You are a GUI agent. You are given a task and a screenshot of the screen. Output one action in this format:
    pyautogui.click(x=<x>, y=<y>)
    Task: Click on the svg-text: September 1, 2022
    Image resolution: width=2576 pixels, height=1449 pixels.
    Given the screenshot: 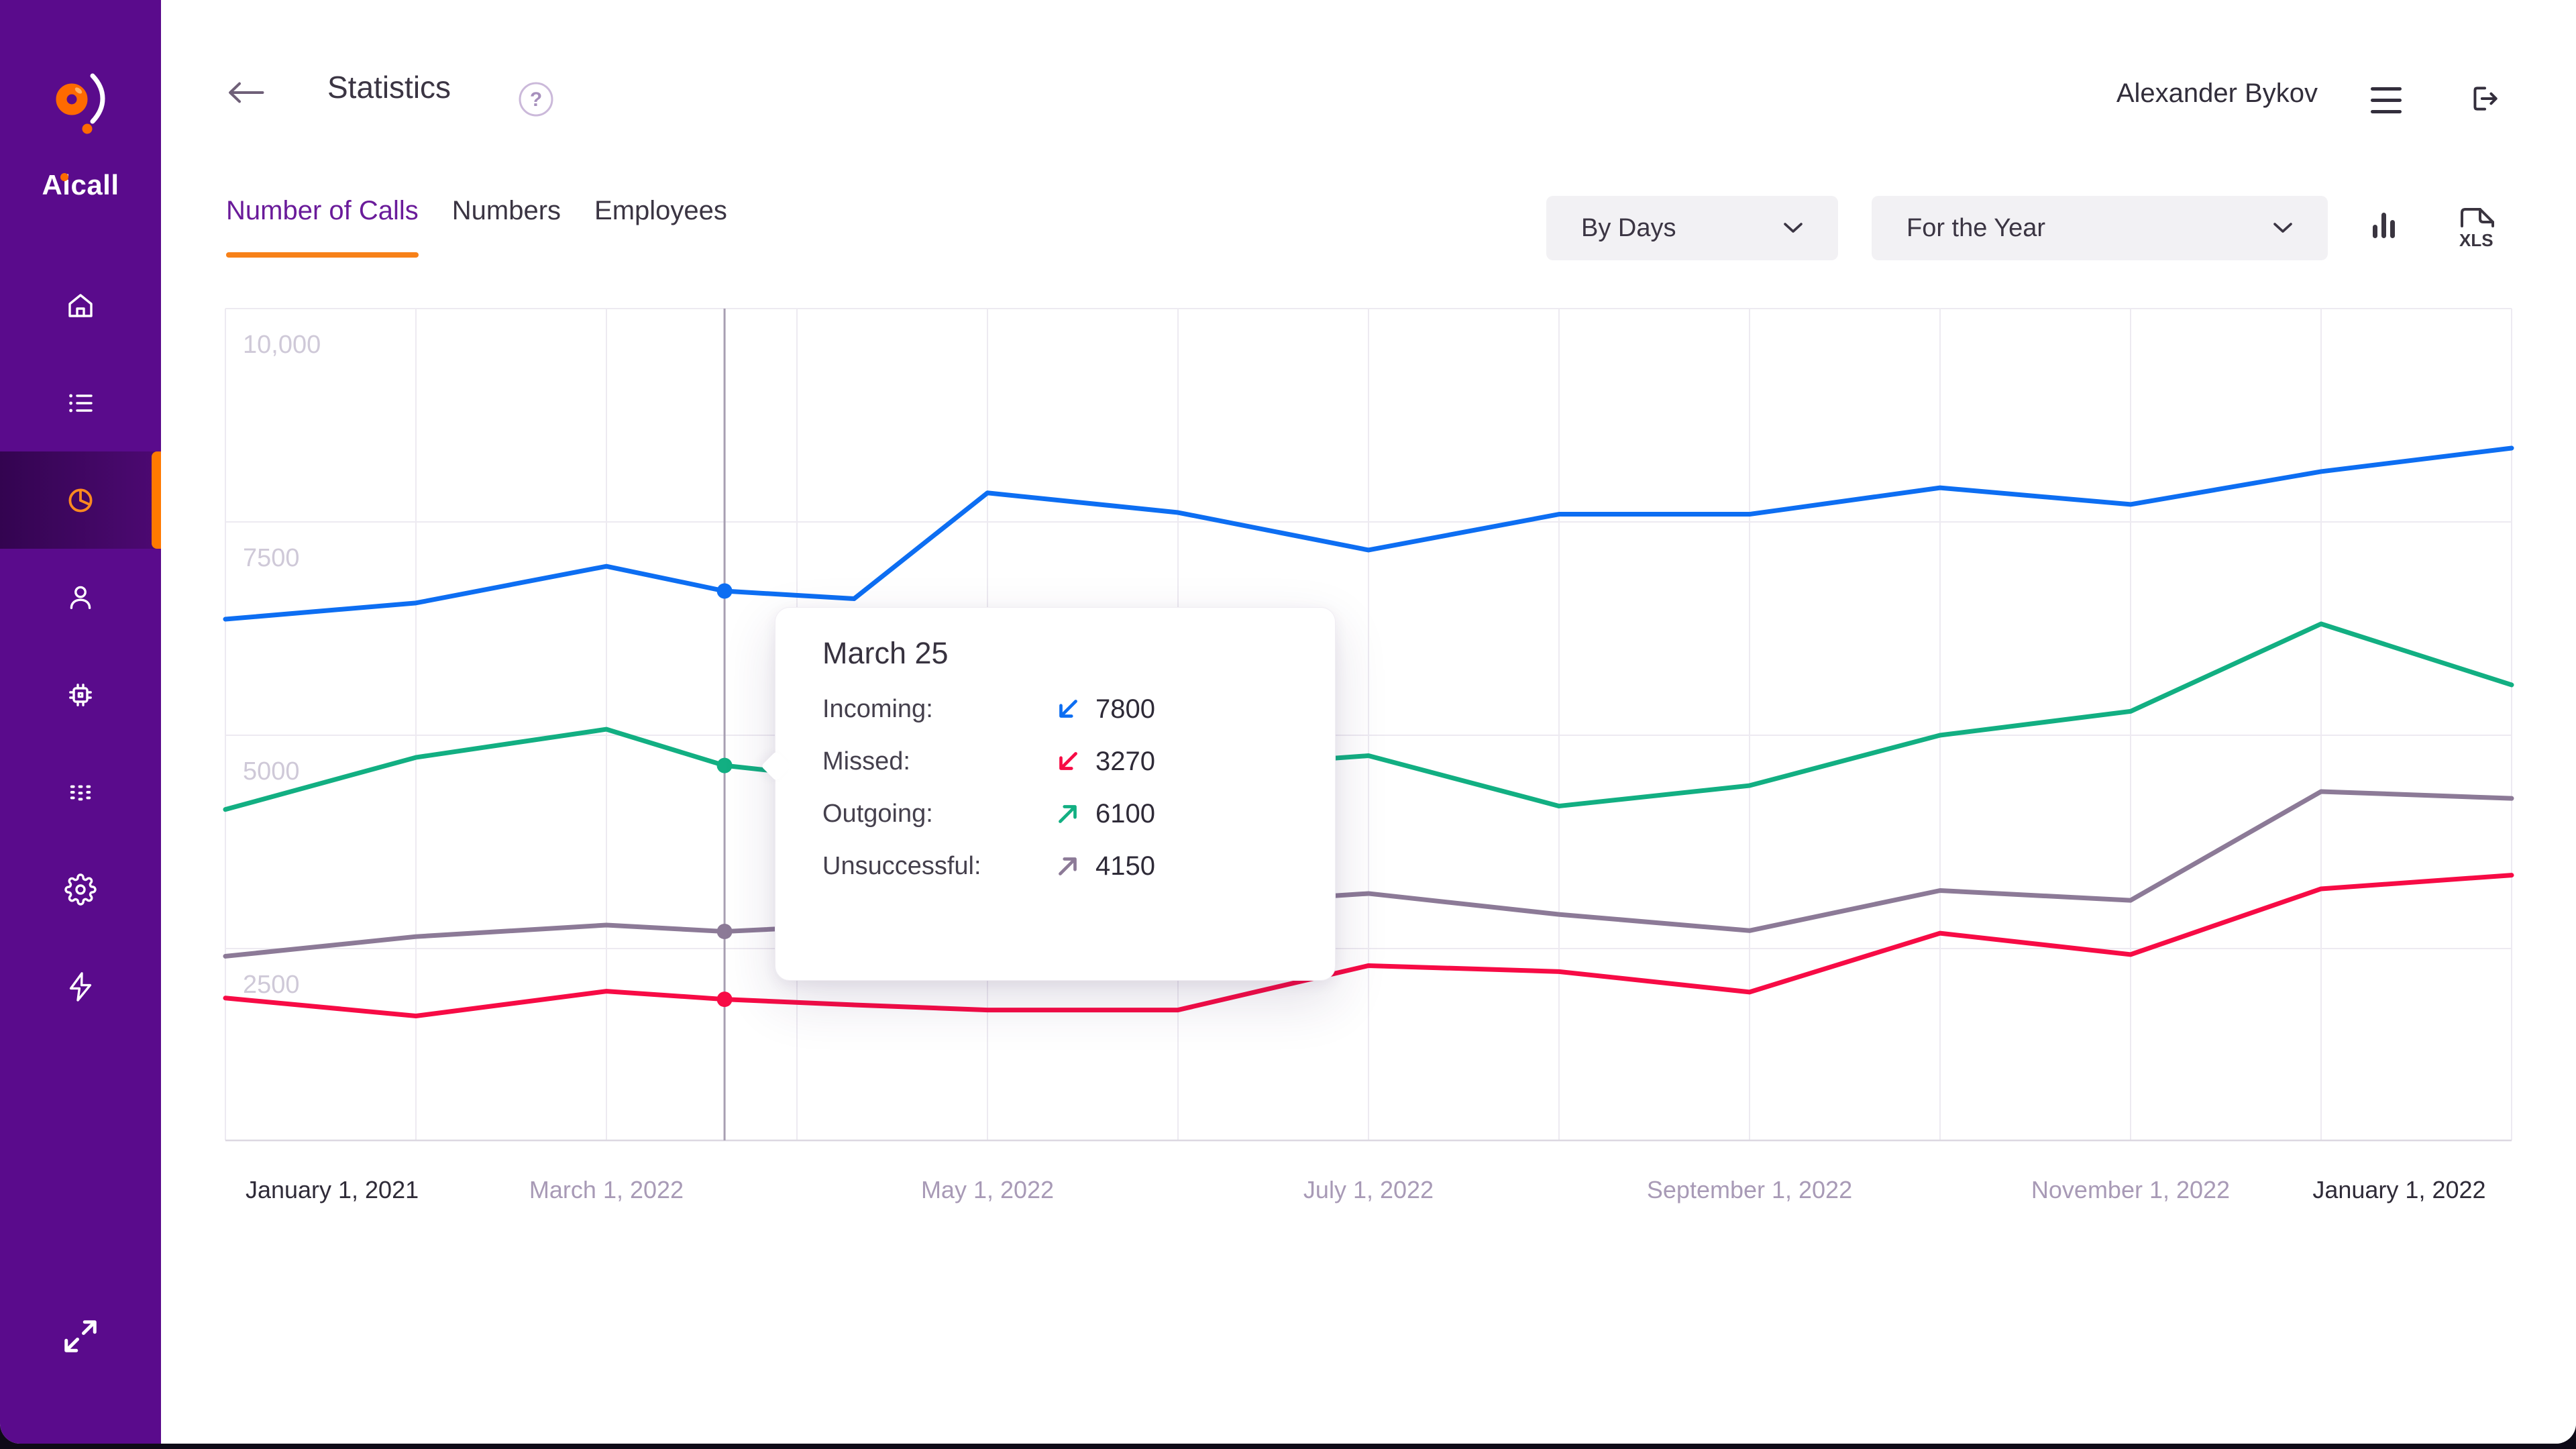 What is the action you would take?
    pyautogui.click(x=1749, y=1189)
    